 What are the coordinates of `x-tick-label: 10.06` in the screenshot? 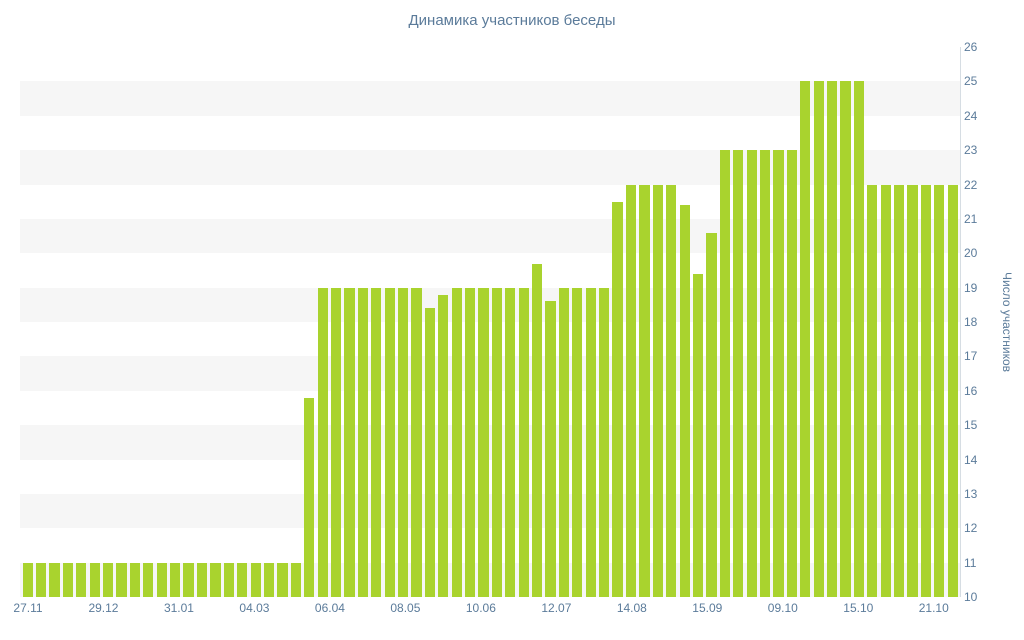 It's located at (480, 608).